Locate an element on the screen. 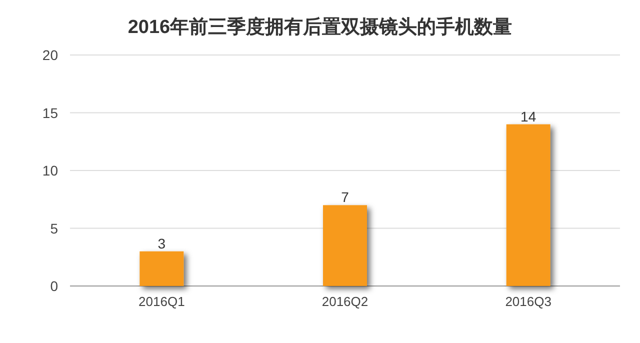 Image resolution: width=640 pixels, height=343 pixels. data-label: 14 is located at coordinates (528, 116).